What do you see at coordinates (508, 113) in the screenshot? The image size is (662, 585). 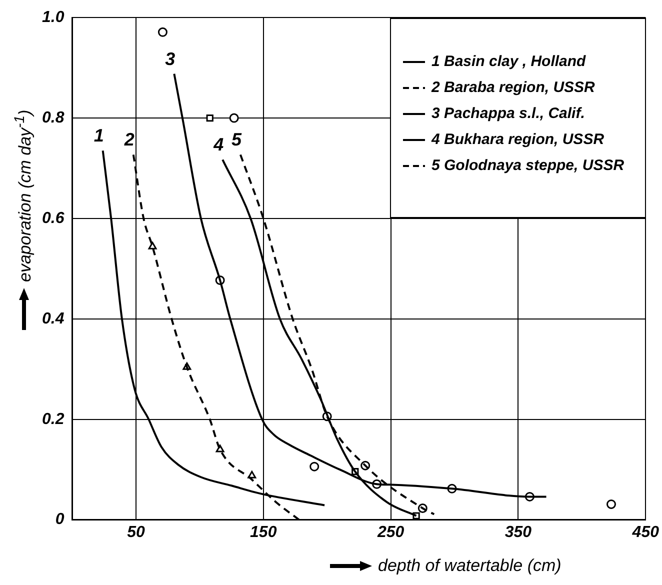 I see `legend-label: 3 Pachappa s.l., Calif.` at bounding box center [508, 113].